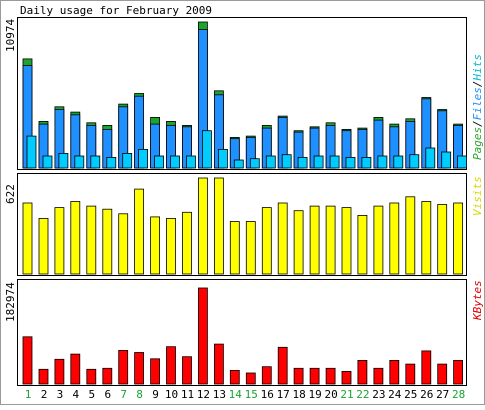 Image resolution: width=485 pixels, height=410 pixels. I want to click on x-tick-label-day-27: 27, so click(442, 394).